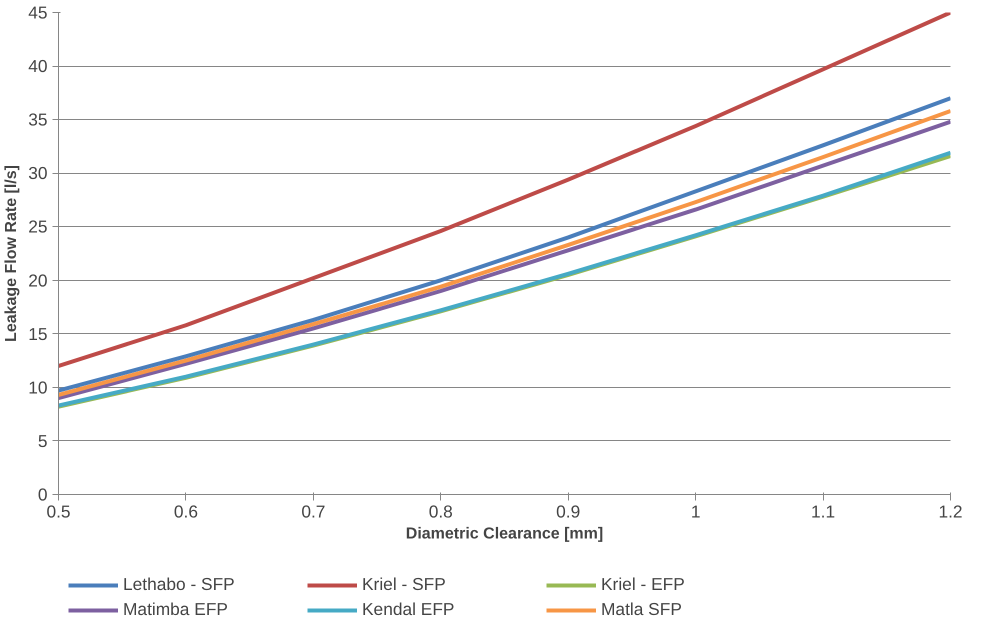  Describe the element at coordinates (440, 512) in the screenshot. I see `x-tick-label: 0.8` at that location.